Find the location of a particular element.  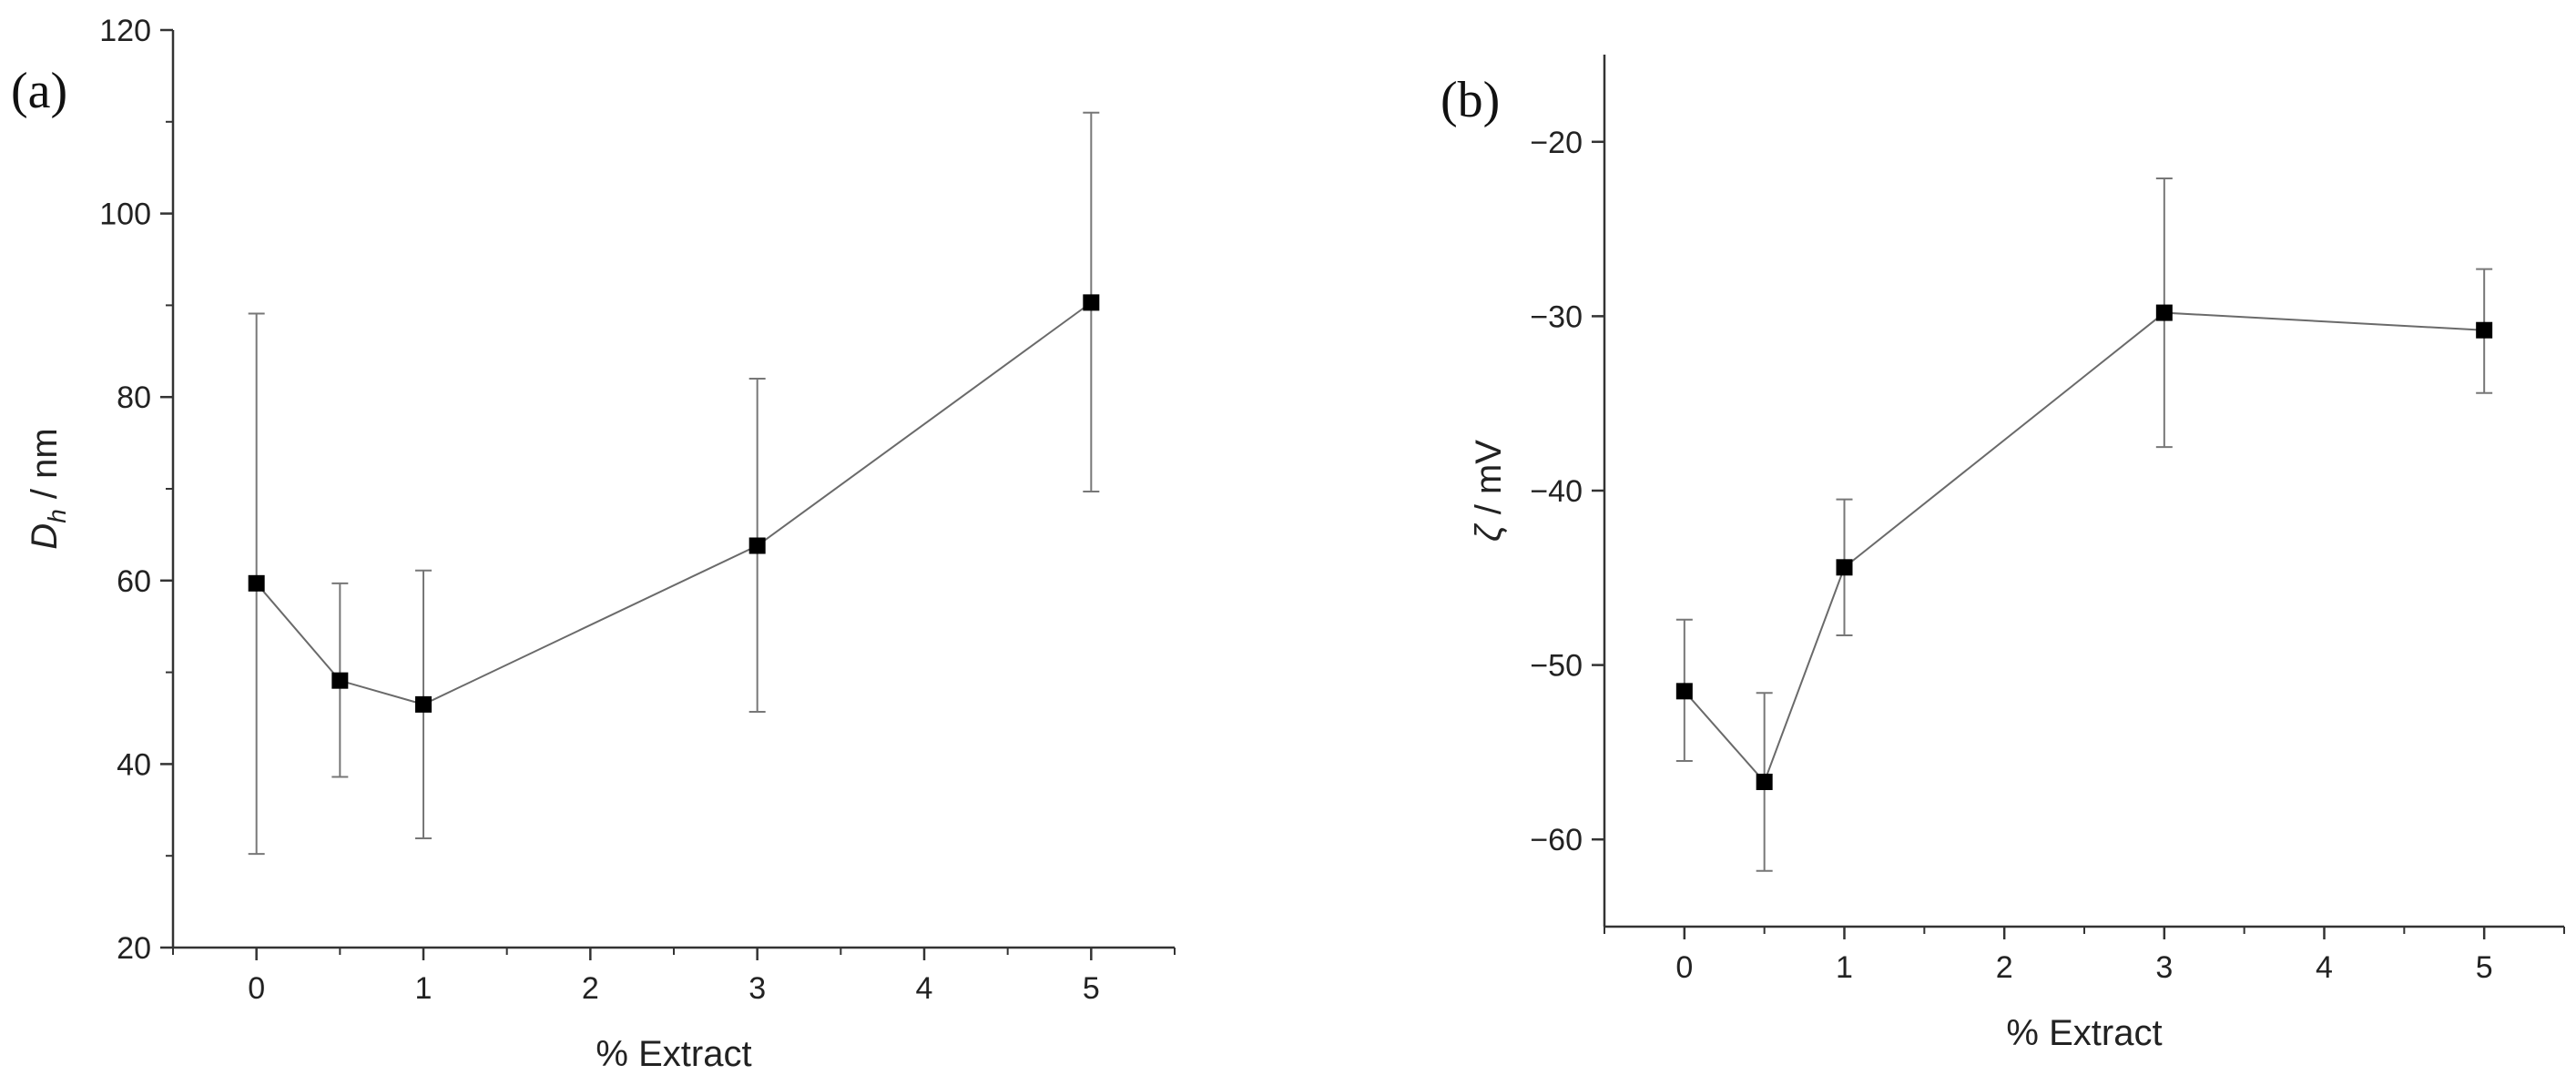

y-axis-label-subscript: h is located at coordinates (57, 516).